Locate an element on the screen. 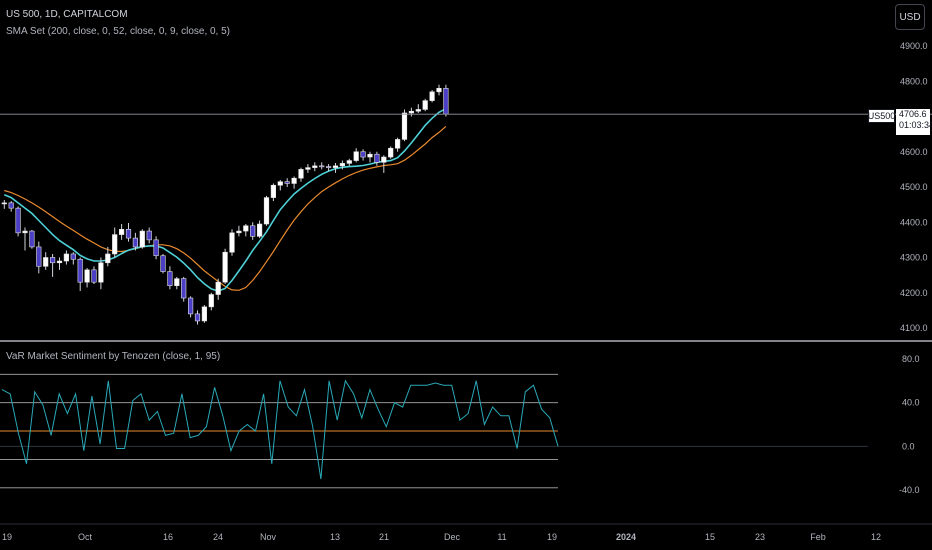  price-tick-label: 4300.0 is located at coordinates (914, 258).